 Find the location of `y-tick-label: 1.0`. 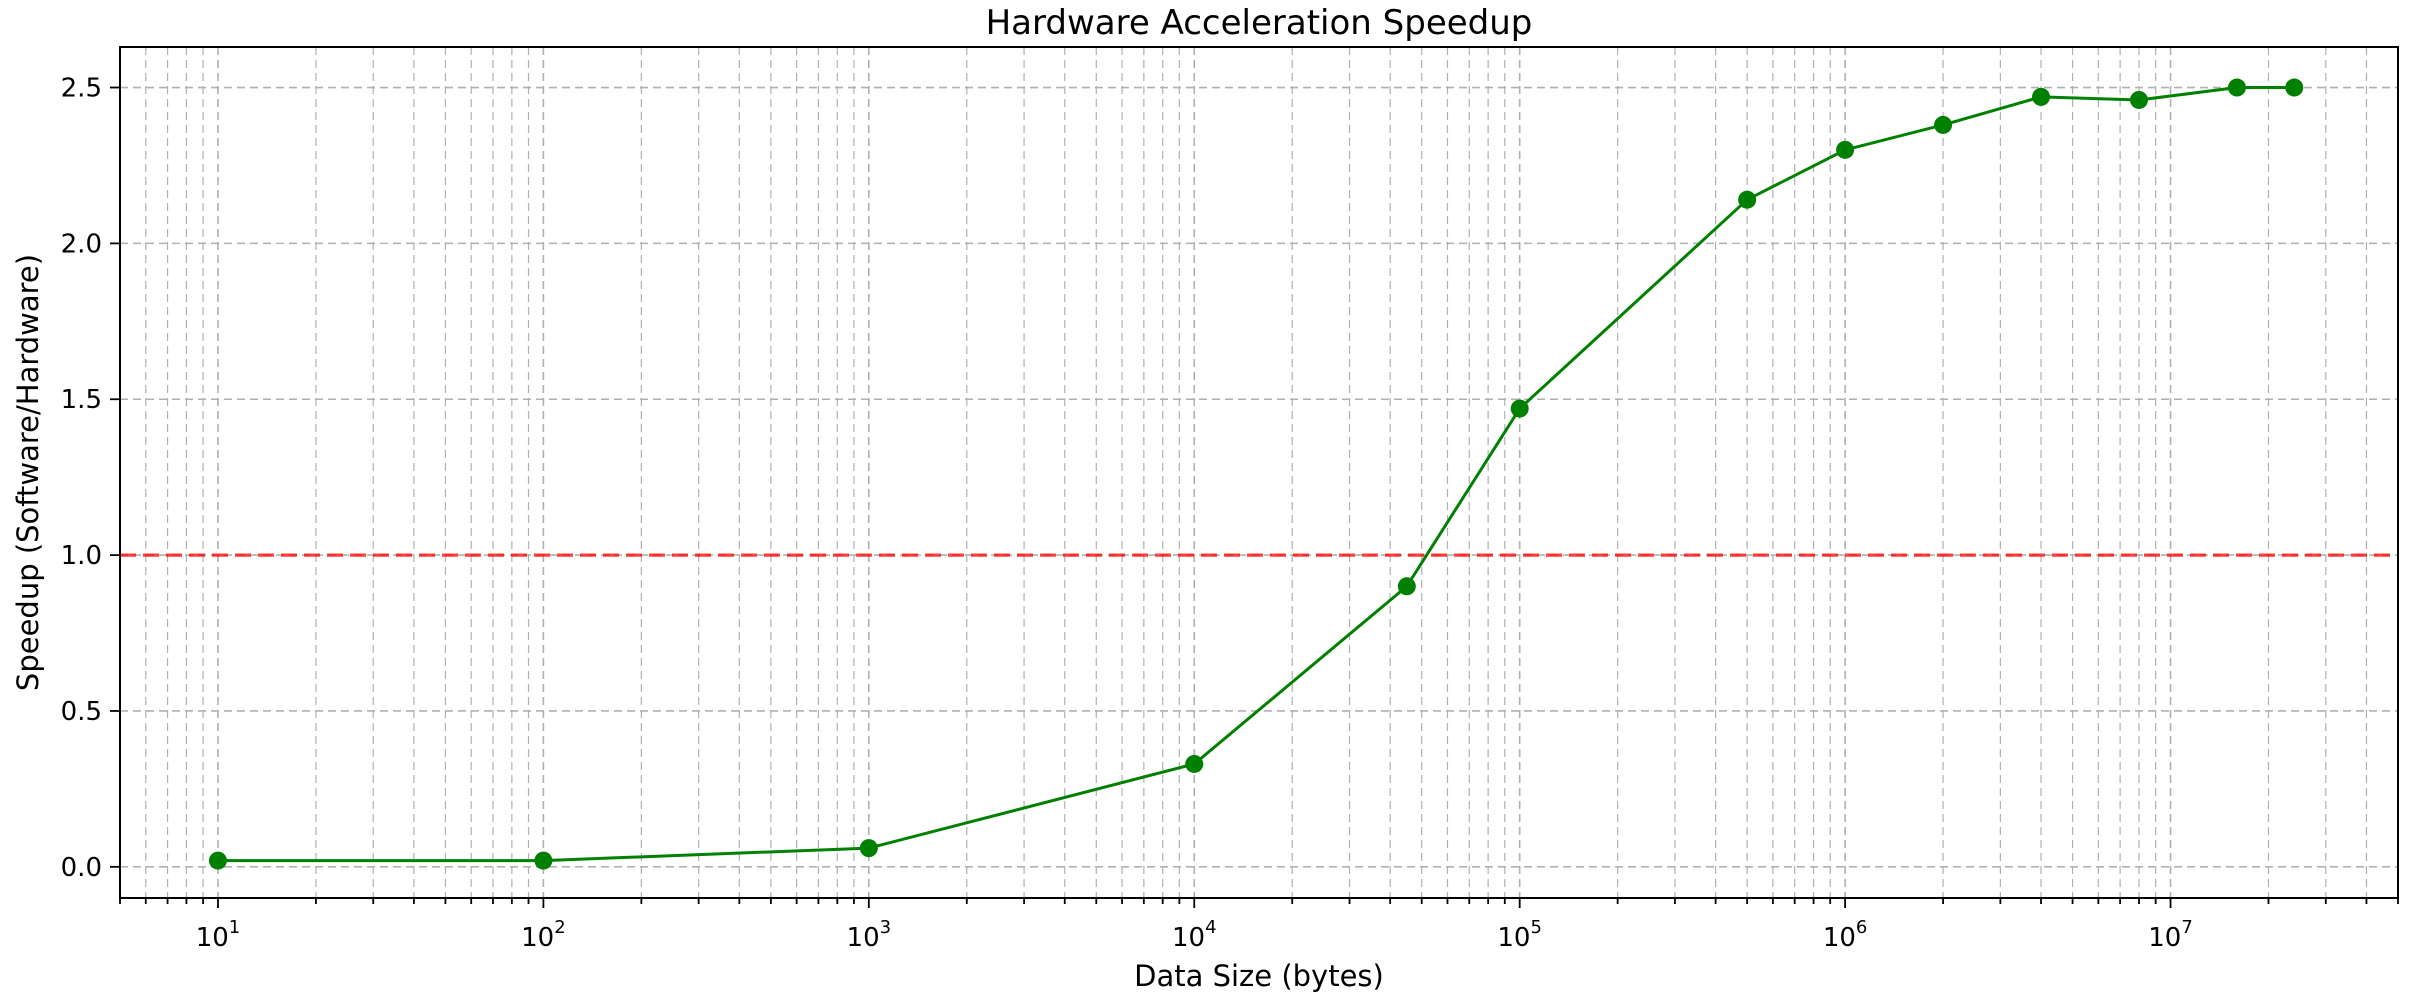

y-tick-label: 1.0 is located at coordinates (81, 556).